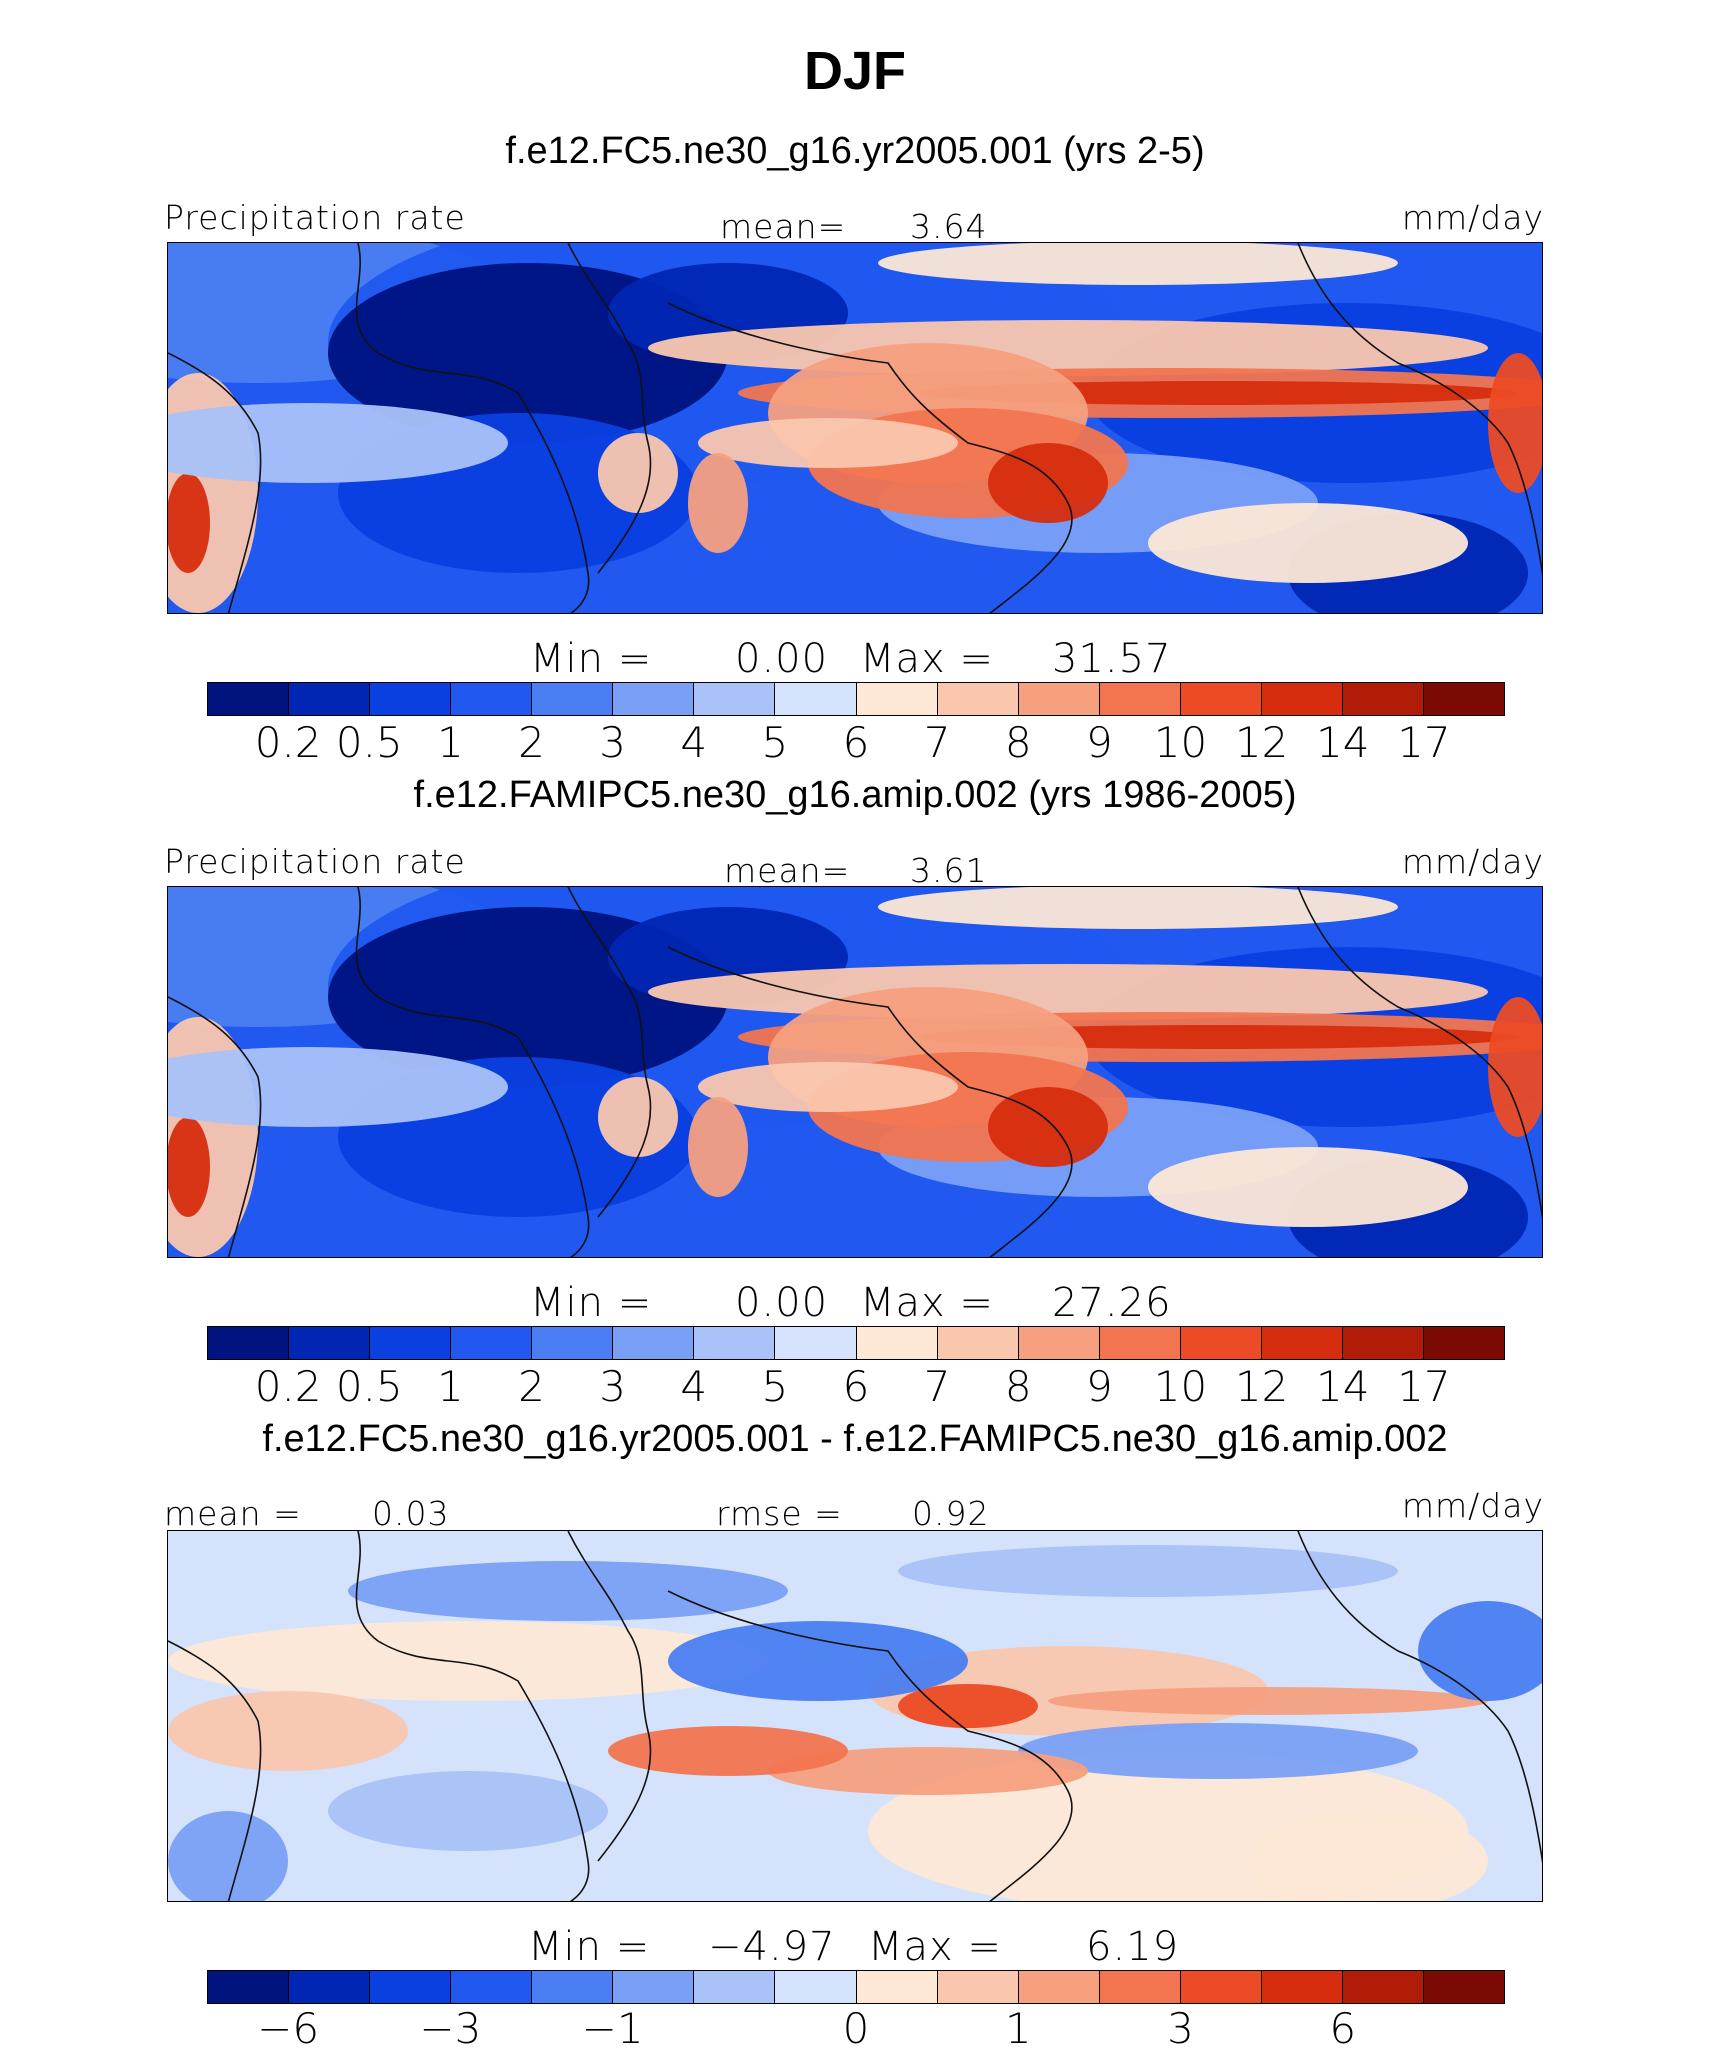 The height and width of the screenshot is (2053, 1710). What do you see at coordinates (1112, 1303) in the screenshot?
I see `panel-2-max-value: 27.26` at bounding box center [1112, 1303].